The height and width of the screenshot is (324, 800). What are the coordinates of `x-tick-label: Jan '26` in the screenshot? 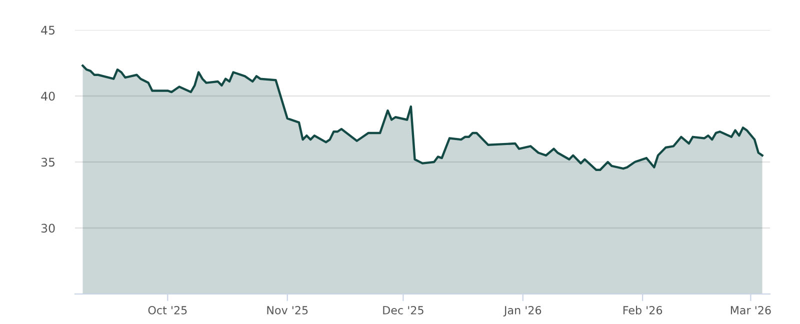 It's located at (522, 311).